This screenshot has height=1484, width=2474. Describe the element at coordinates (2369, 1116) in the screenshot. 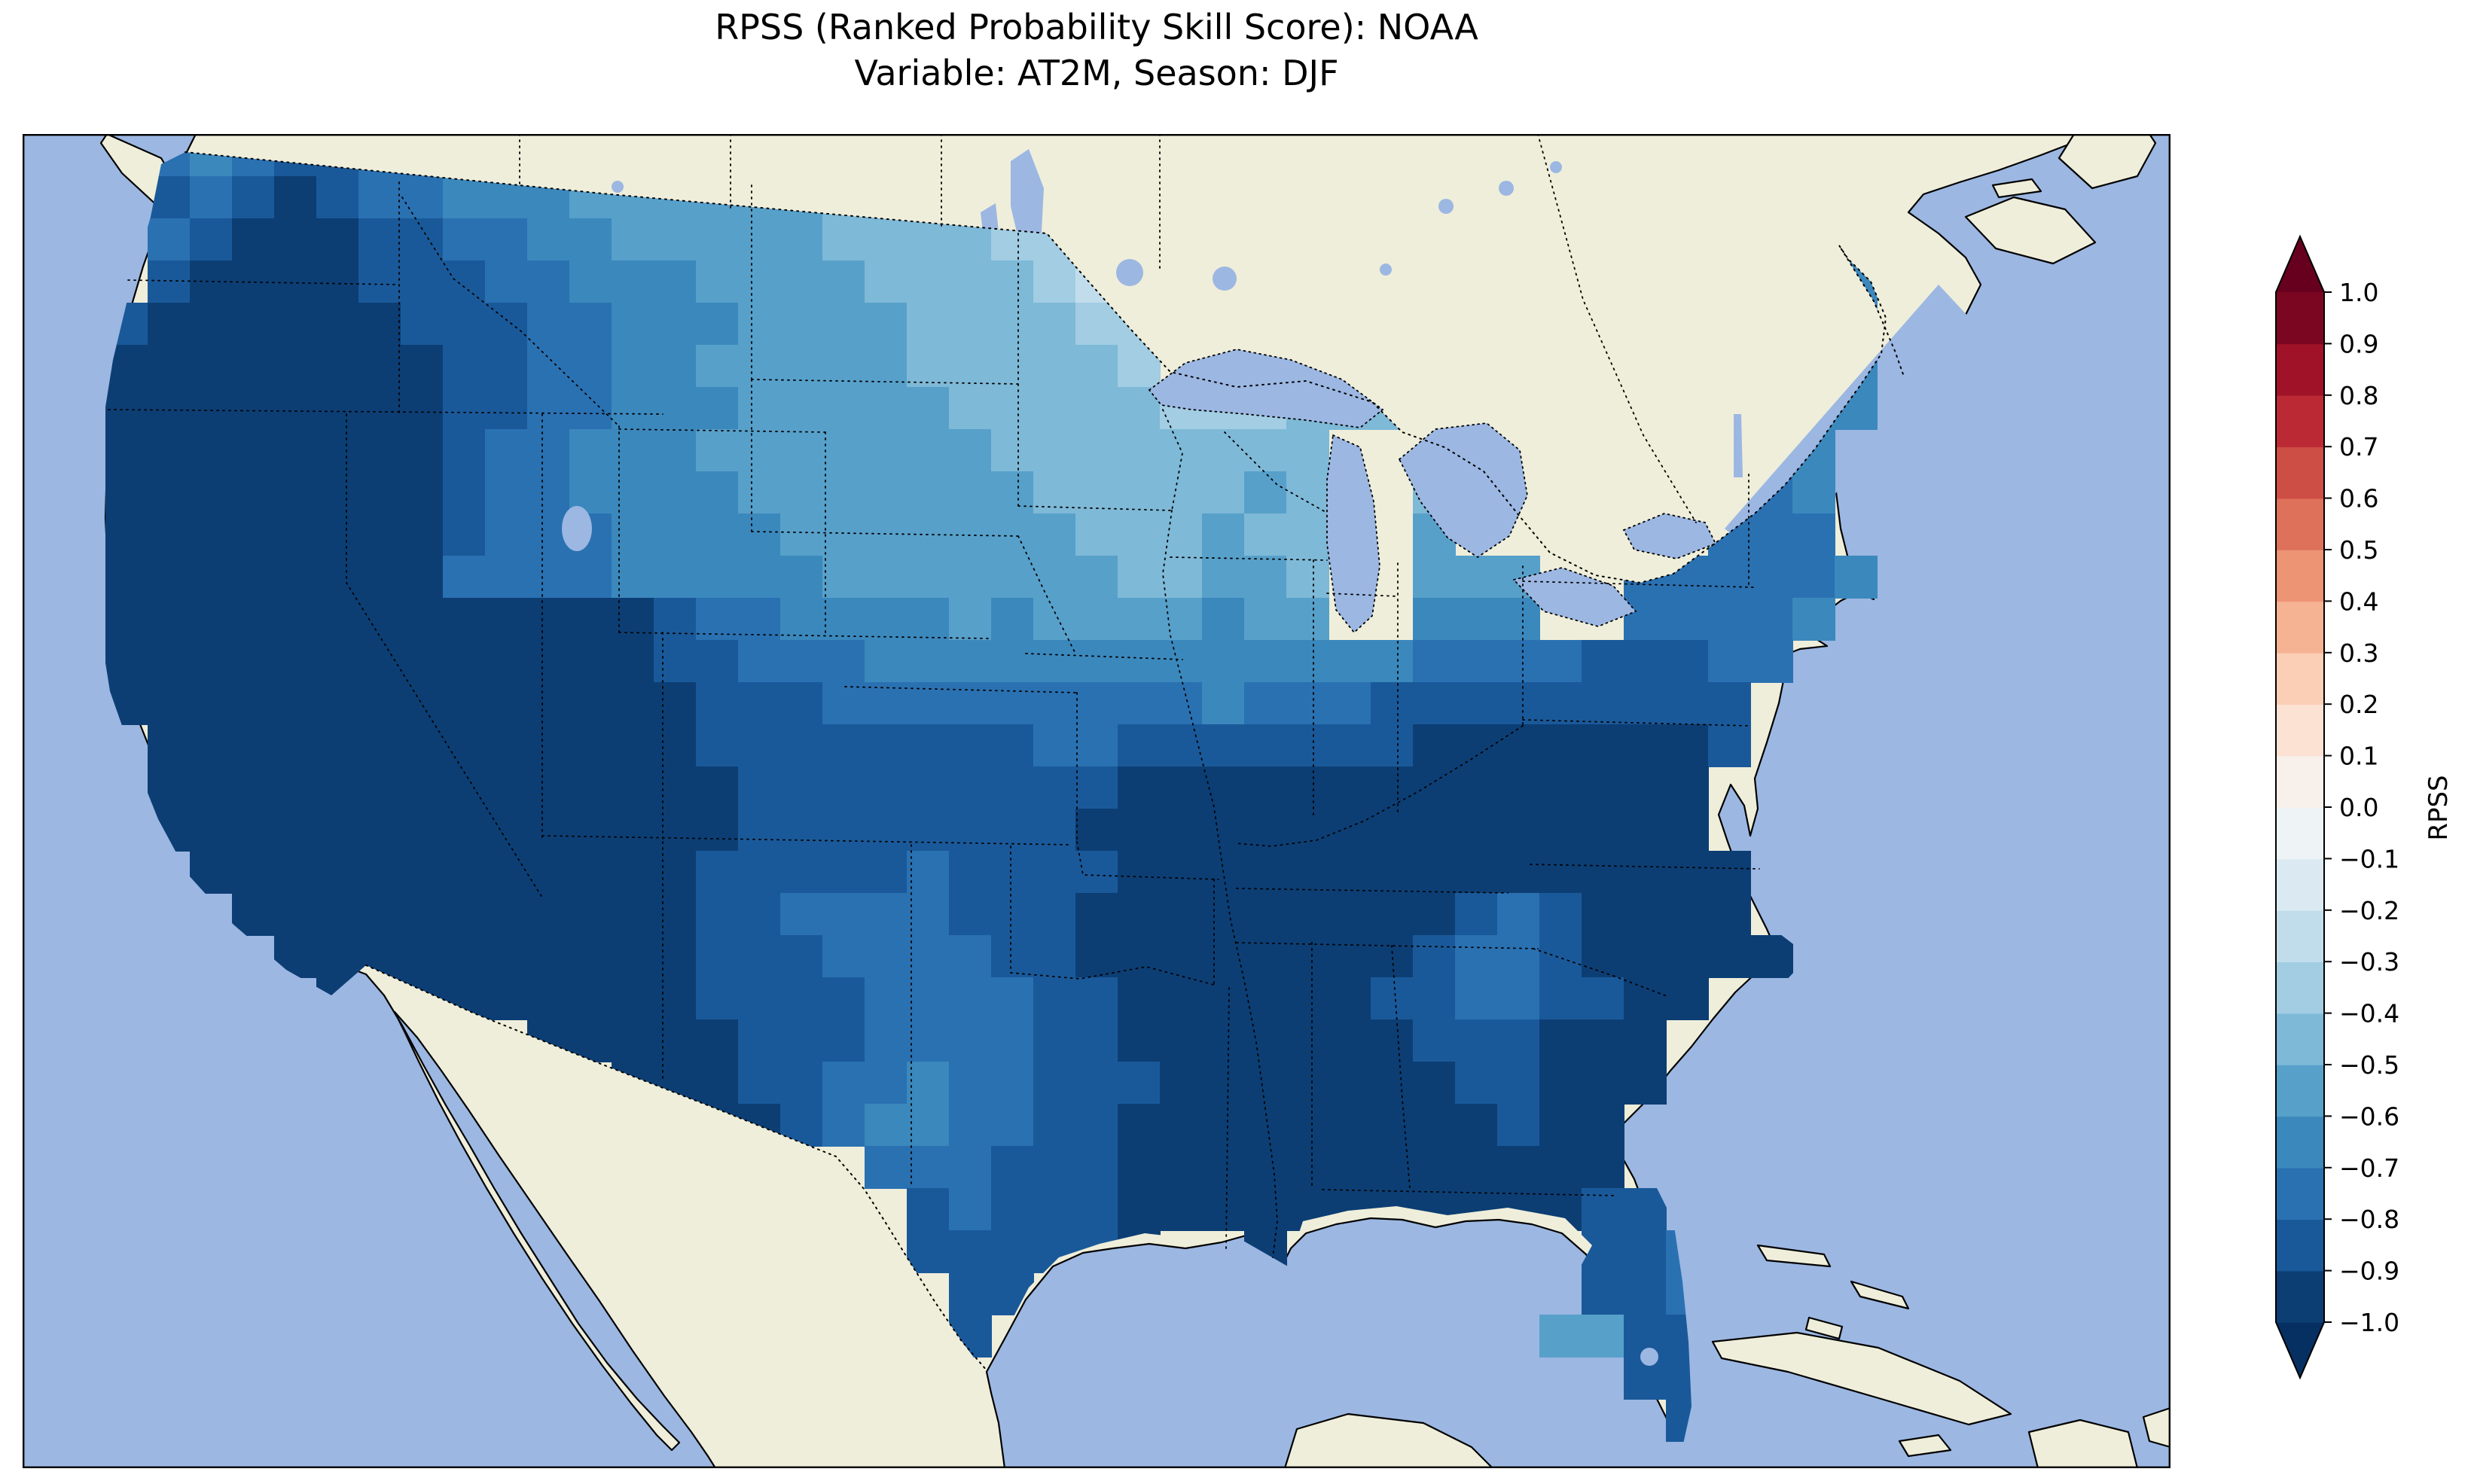

I see `colorbar-tick-label: −0.6` at that location.